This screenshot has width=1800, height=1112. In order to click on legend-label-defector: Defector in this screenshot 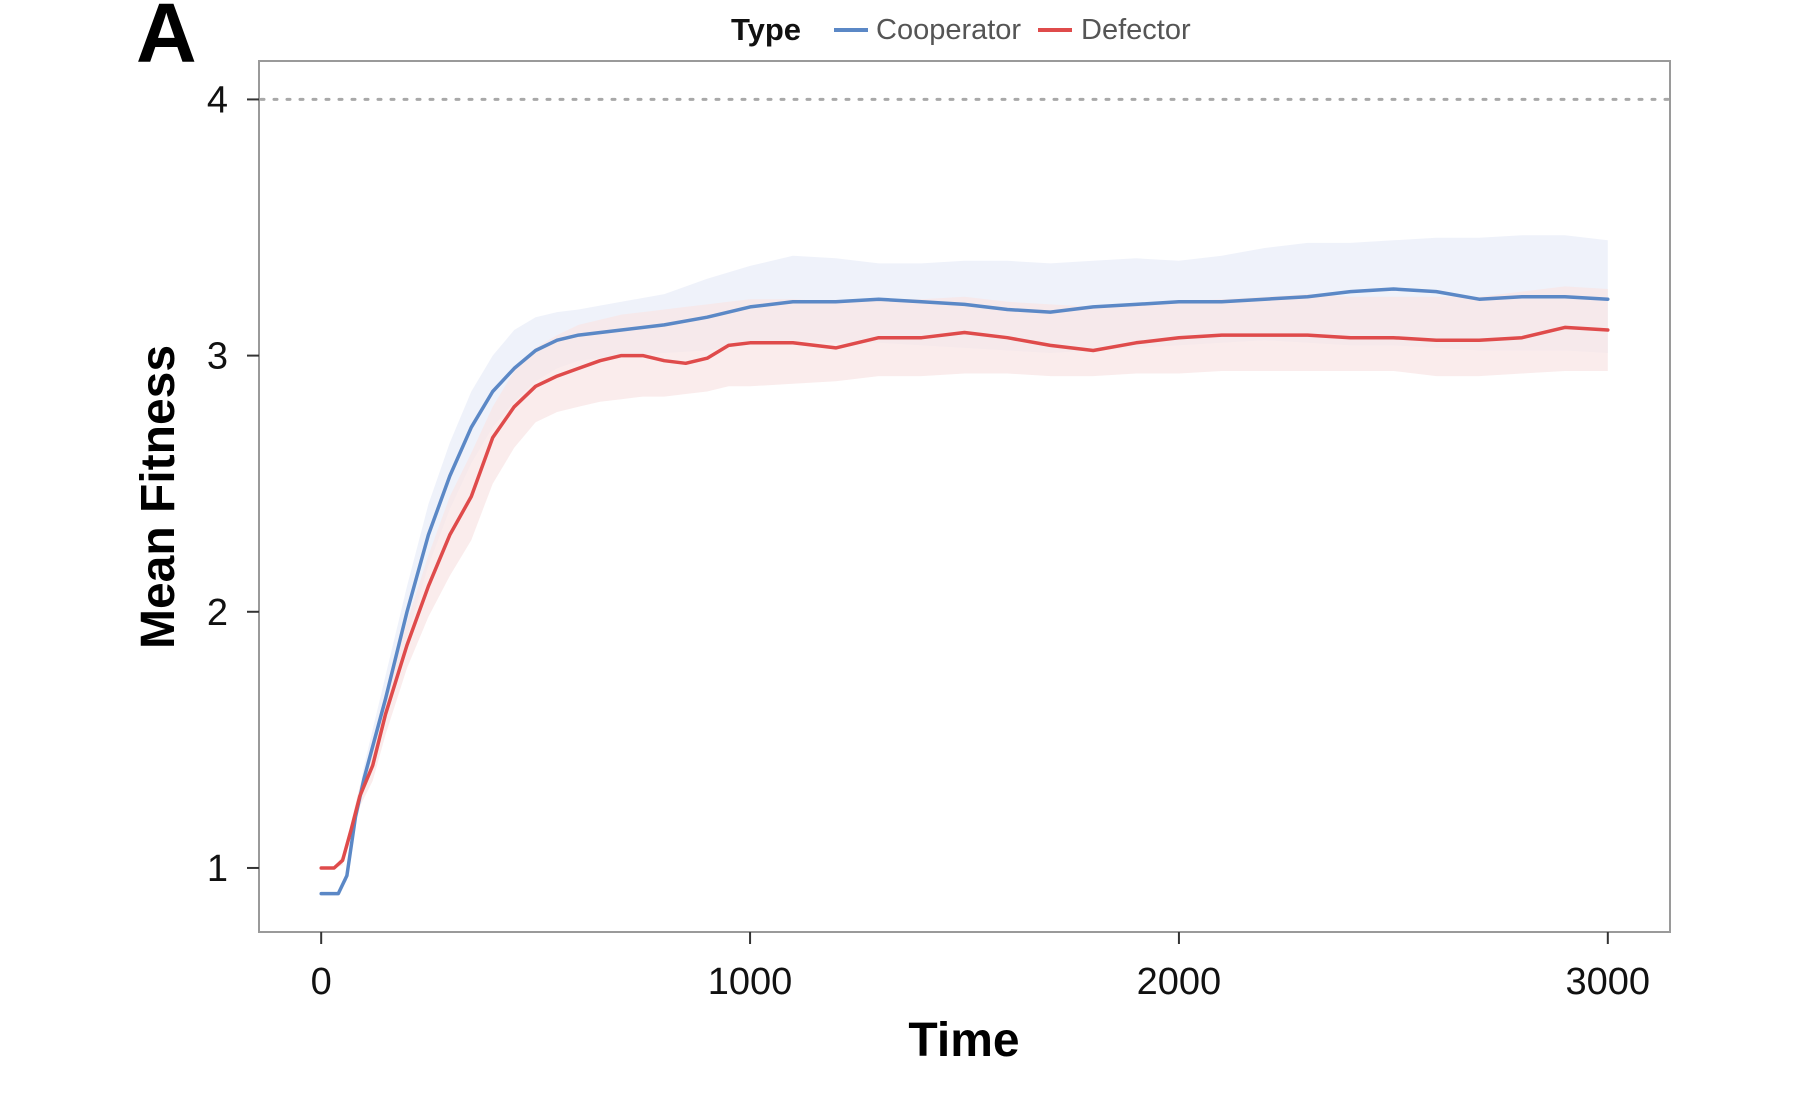, I will do `click(1136, 30)`.